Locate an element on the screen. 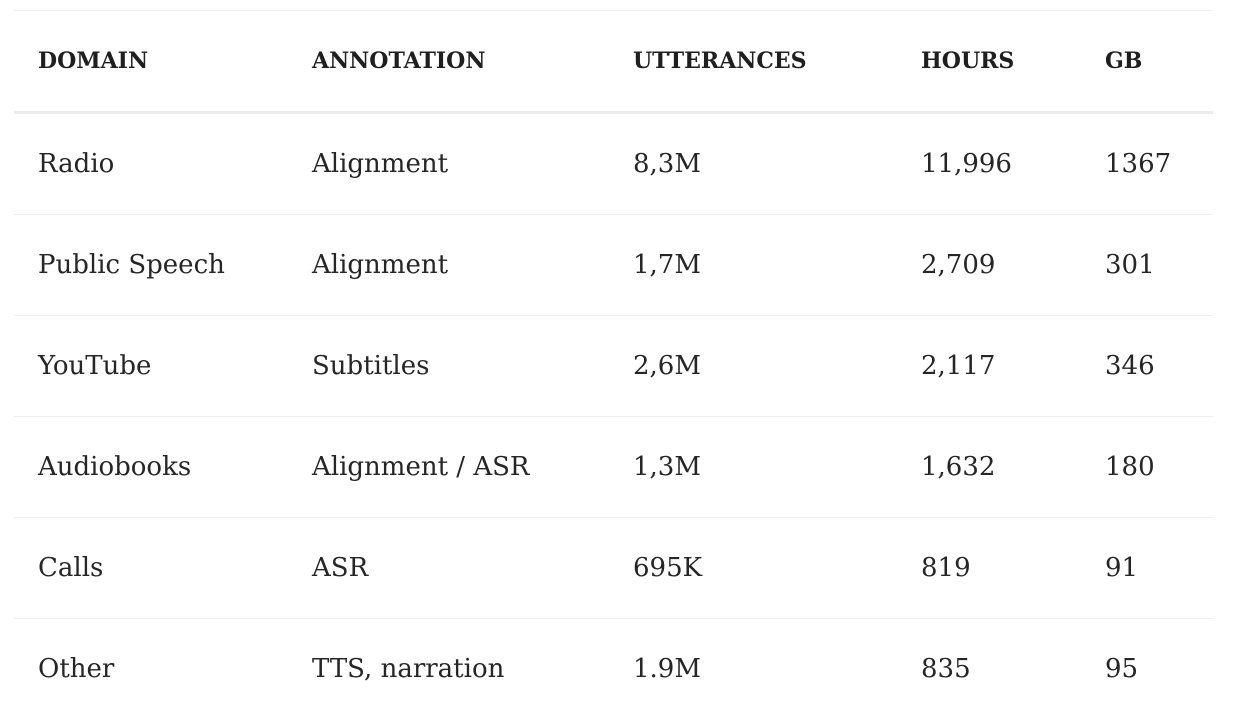 The image size is (1240, 725). cell-hours: 819 is located at coordinates (989, 568).